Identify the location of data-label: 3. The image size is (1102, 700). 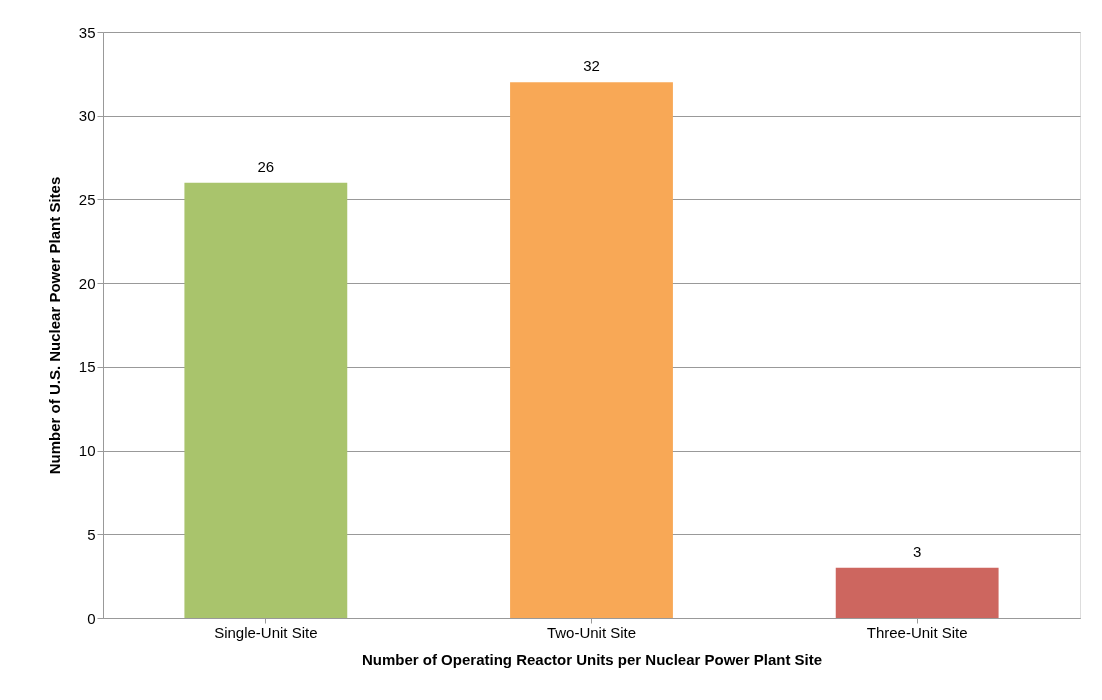
(917, 551).